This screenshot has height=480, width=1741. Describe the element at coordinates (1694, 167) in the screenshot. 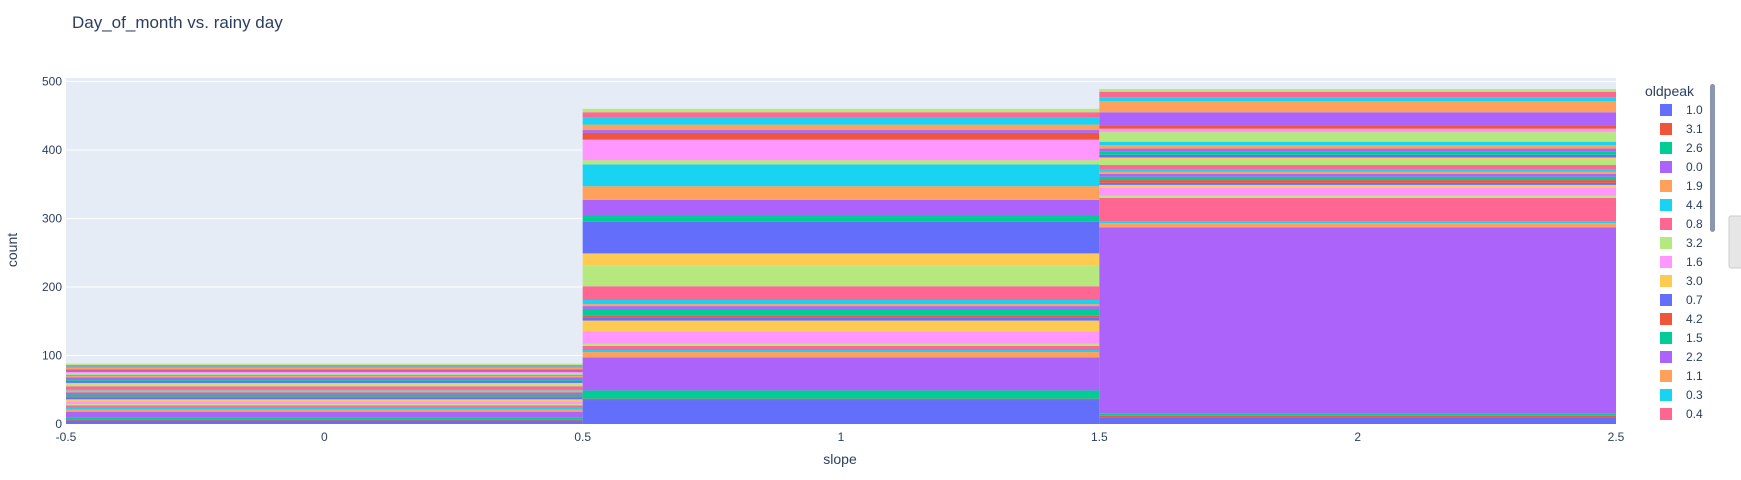

I see `legend-label: 0.0` at that location.